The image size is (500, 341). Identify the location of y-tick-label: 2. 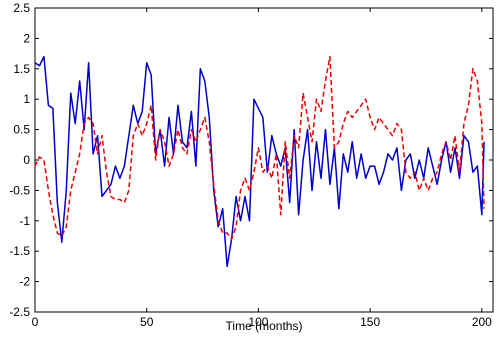
(26, 38).